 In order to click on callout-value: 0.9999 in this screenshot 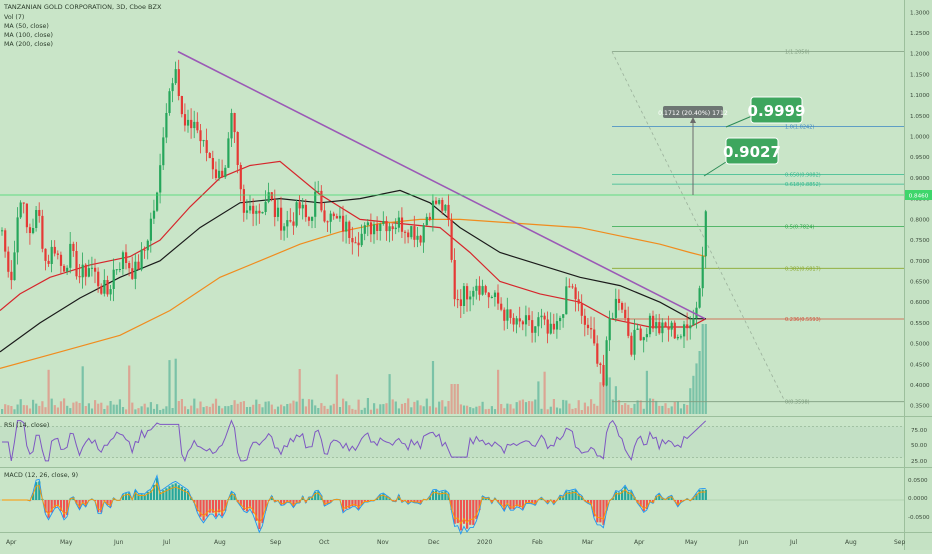, I will do `click(777, 111)`.